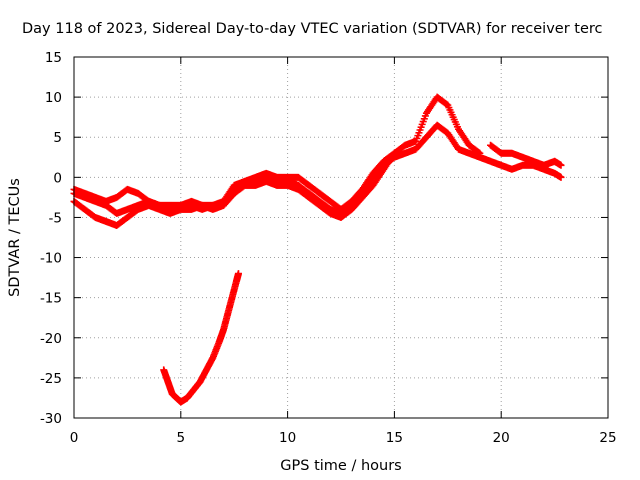 This screenshot has width=640, height=480. I want to click on x-tick-label: 25, so click(607, 438).